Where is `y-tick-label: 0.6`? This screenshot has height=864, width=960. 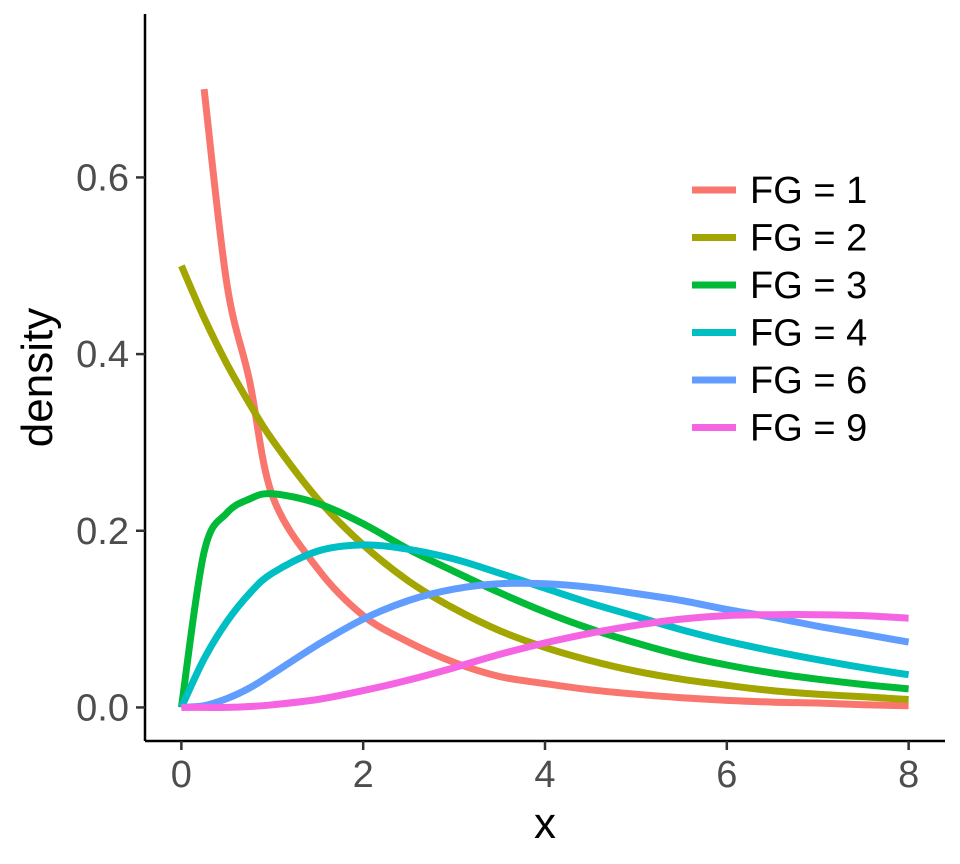
y-tick-label: 0.6 is located at coordinates (102, 178).